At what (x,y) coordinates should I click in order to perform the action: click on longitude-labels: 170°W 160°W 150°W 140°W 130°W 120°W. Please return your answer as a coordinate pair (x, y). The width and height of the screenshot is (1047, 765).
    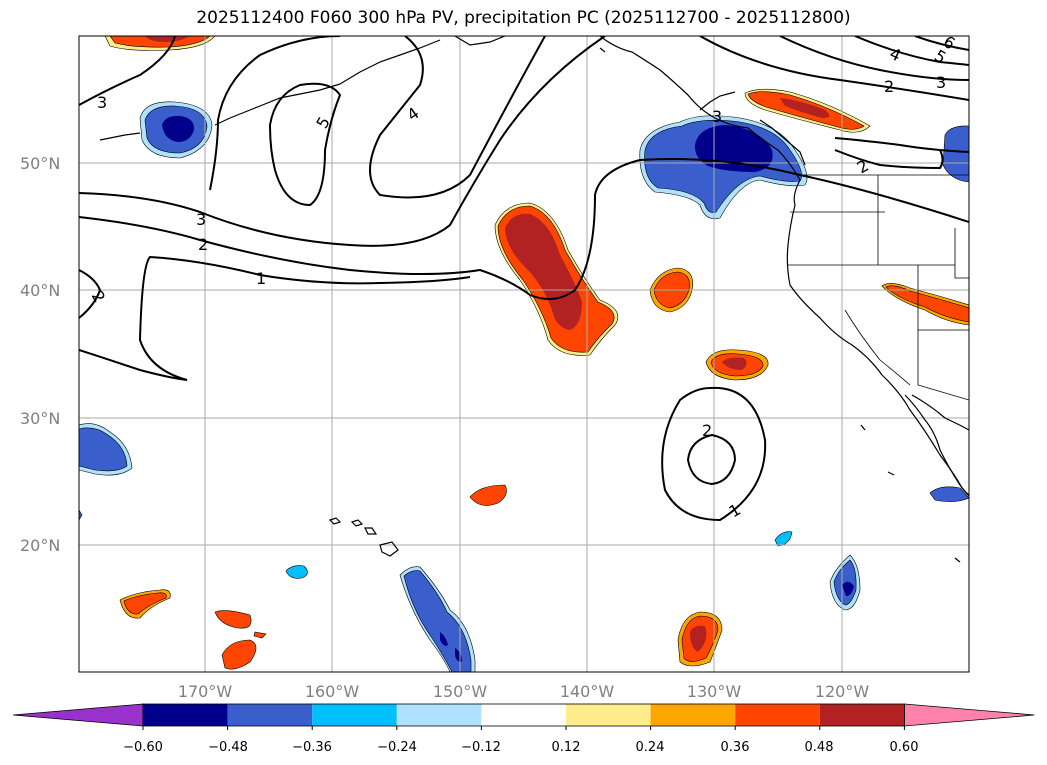
    Looking at the image, I should click on (524, 691).